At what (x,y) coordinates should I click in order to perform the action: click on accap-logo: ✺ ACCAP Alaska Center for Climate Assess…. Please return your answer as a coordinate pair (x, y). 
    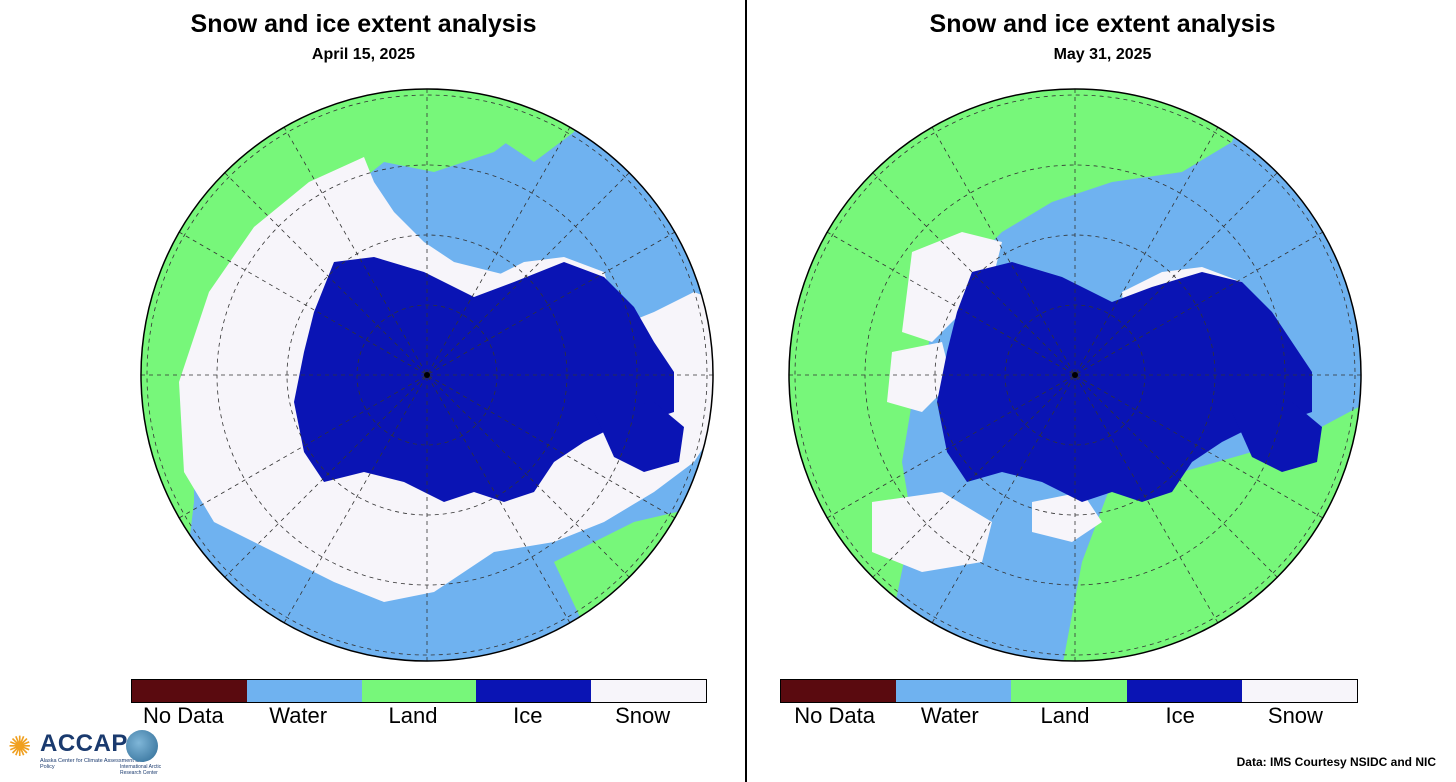
    Looking at the image, I should click on (93, 753).